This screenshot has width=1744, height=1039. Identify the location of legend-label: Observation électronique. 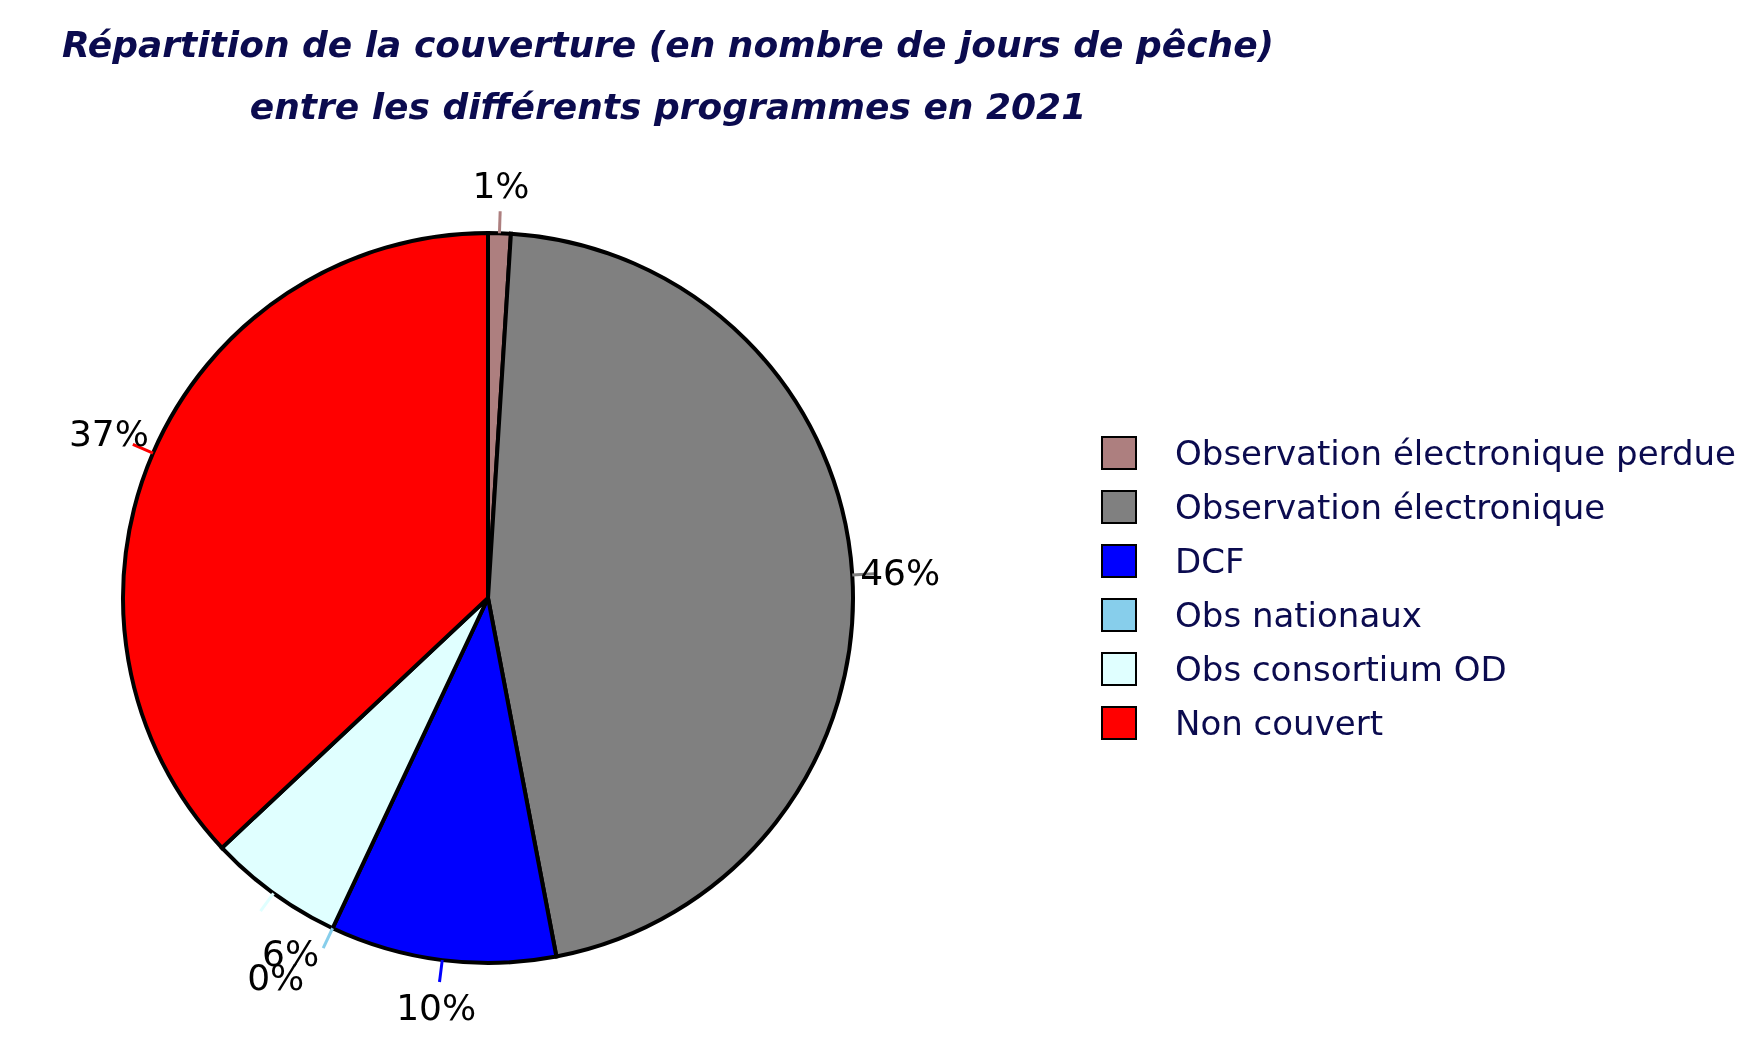
(1390, 507).